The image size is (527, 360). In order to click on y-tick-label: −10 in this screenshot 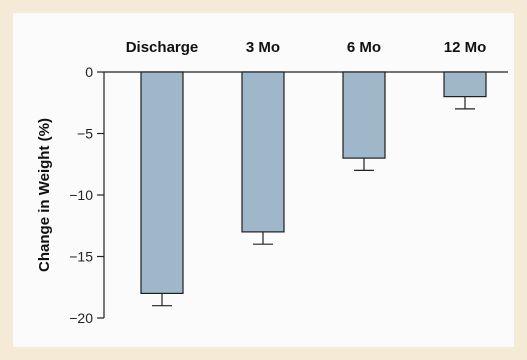, I will do `click(81, 195)`.